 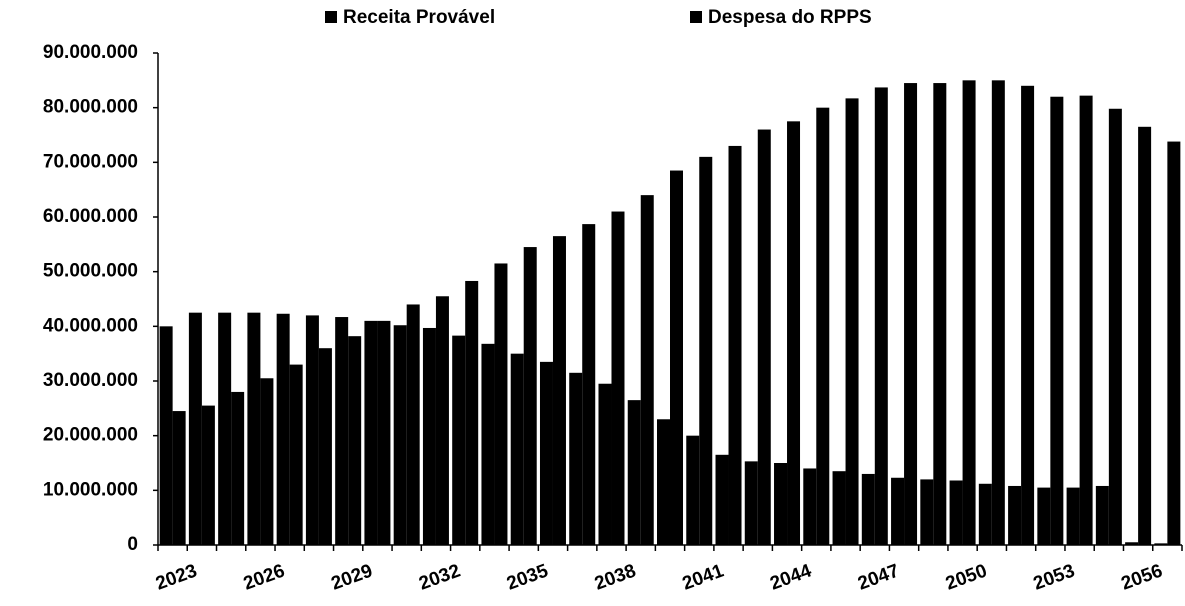 I want to click on y-tick-label: 60.000.000, so click(x=90, y=216).